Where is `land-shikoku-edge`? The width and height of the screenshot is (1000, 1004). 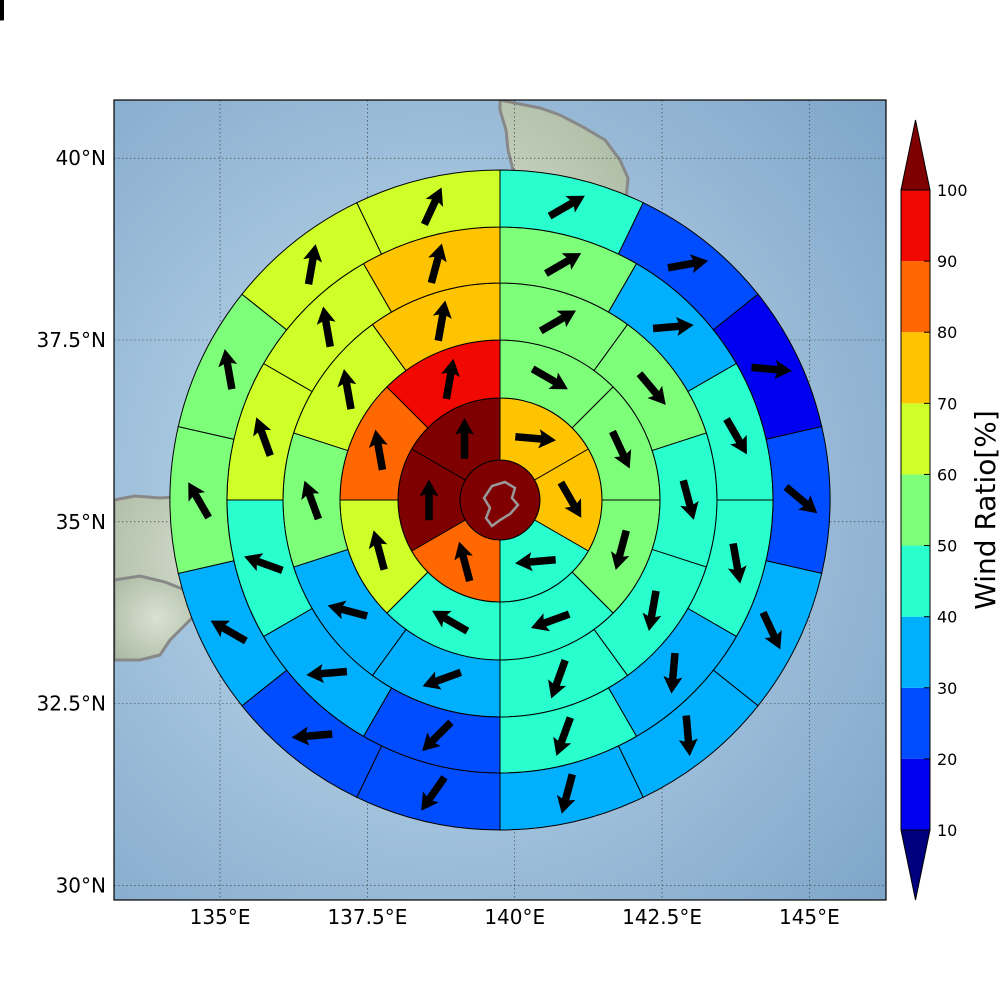
land-shikoku-edge is located at coordinates (158, 618).